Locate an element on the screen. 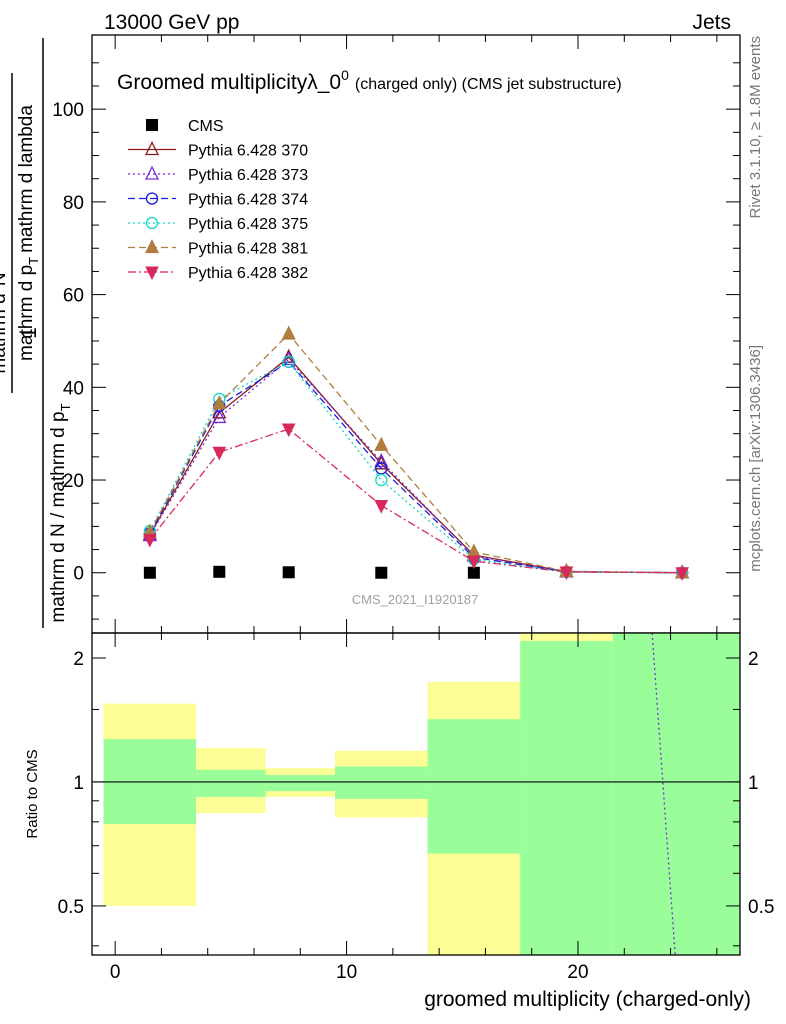  ratio-ylabel: Ratio to CMS is located at coordinates (32, 793).